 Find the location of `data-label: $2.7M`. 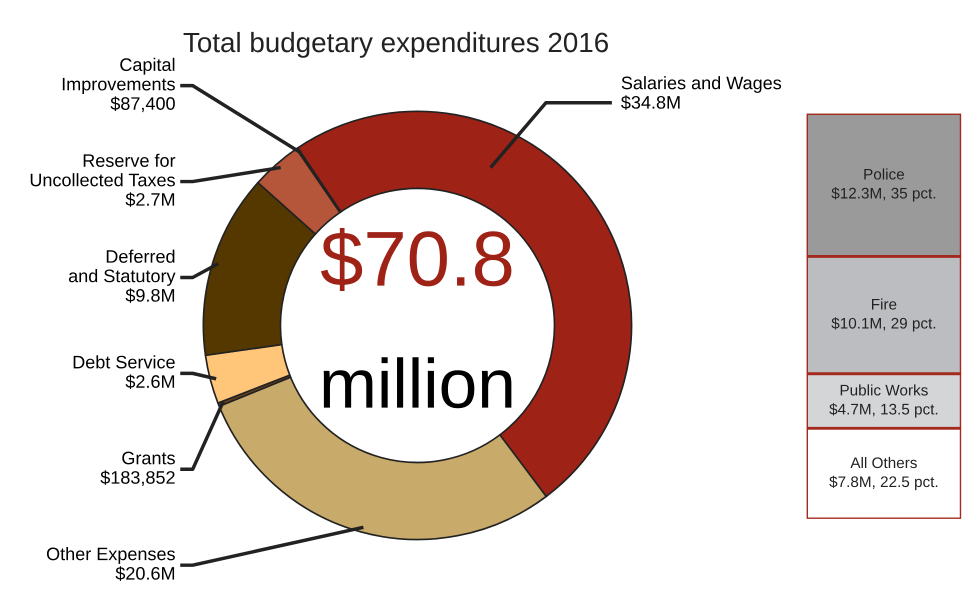

data-label: $2.7M is located at coordinates (150, 199).